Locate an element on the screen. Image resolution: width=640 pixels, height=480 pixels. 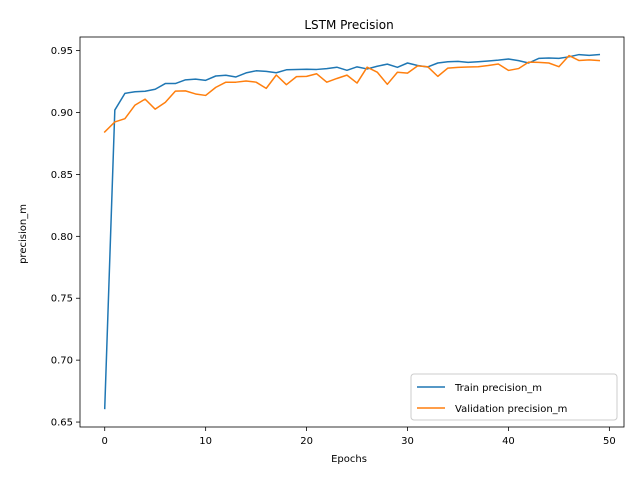
x-axis: 0 10 20 30 40 50 is located at coordinates (359, 437).